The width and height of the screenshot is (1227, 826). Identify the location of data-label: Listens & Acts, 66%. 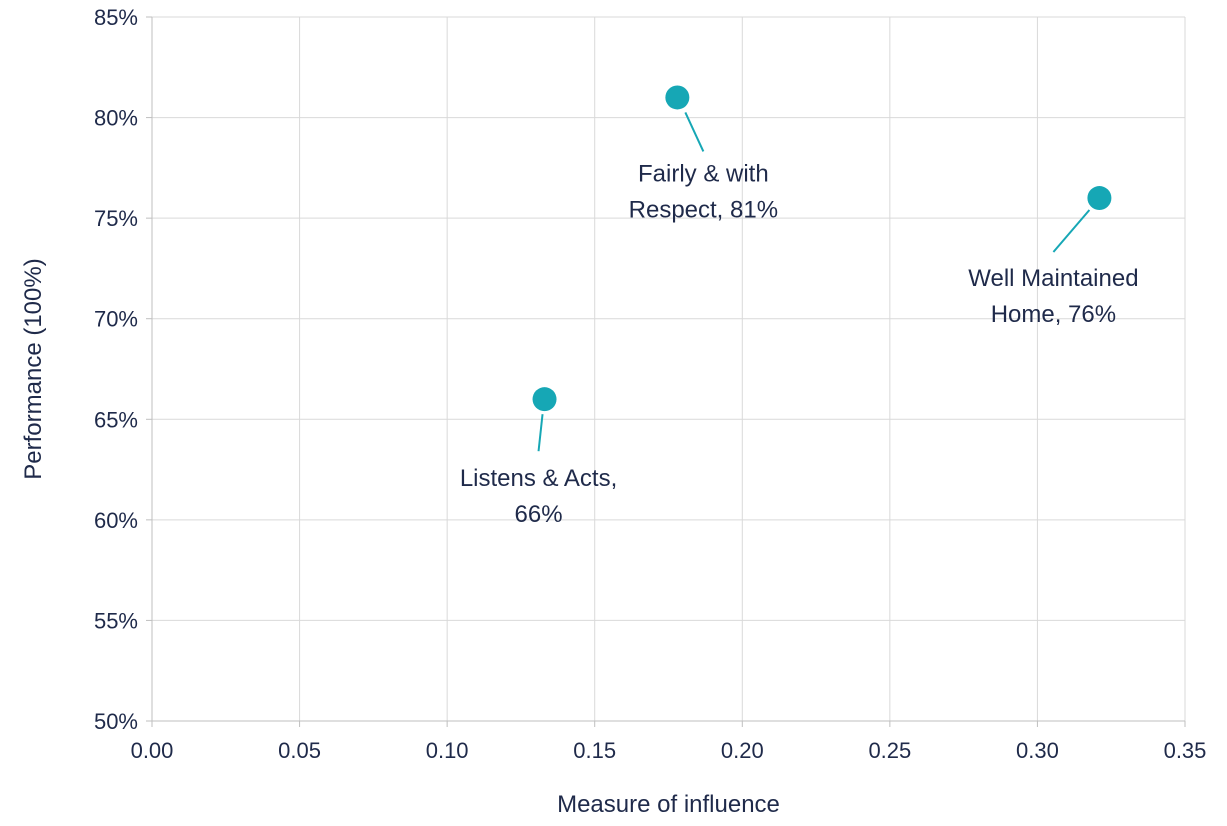
(538, 496).